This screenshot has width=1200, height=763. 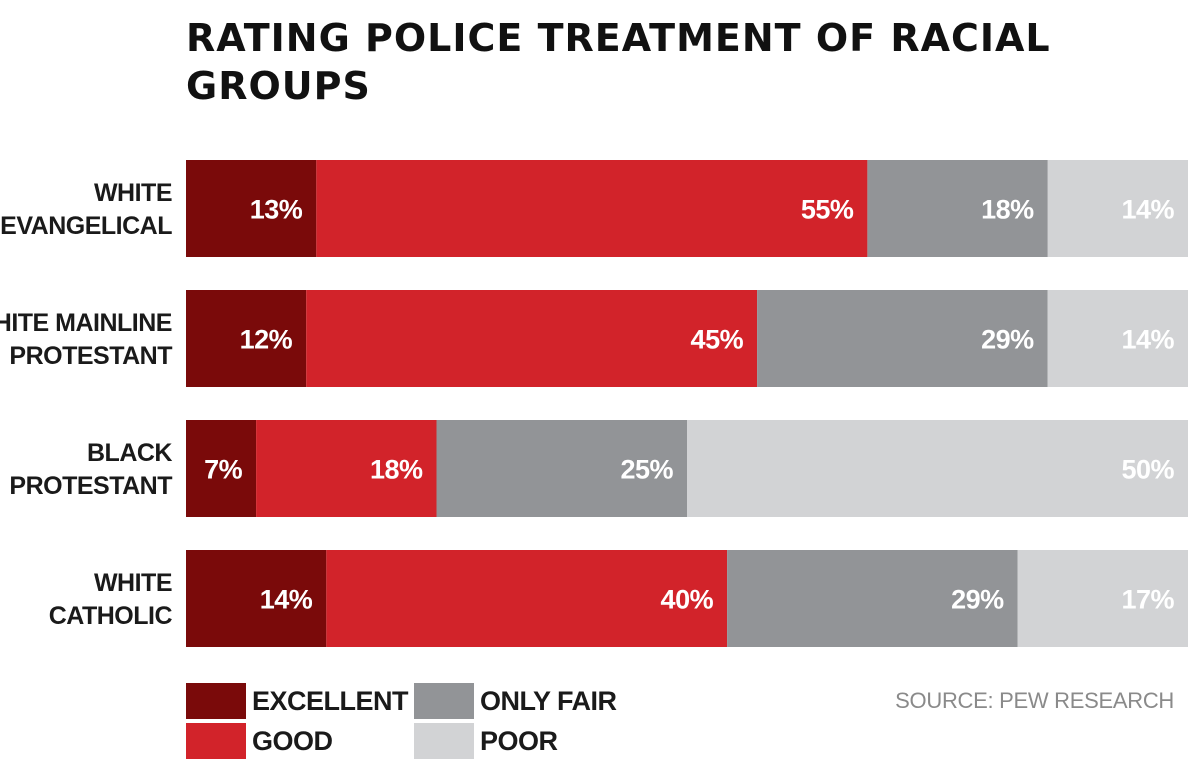 I want to click on legend-poor: POOR, so click(x=524, y=741).